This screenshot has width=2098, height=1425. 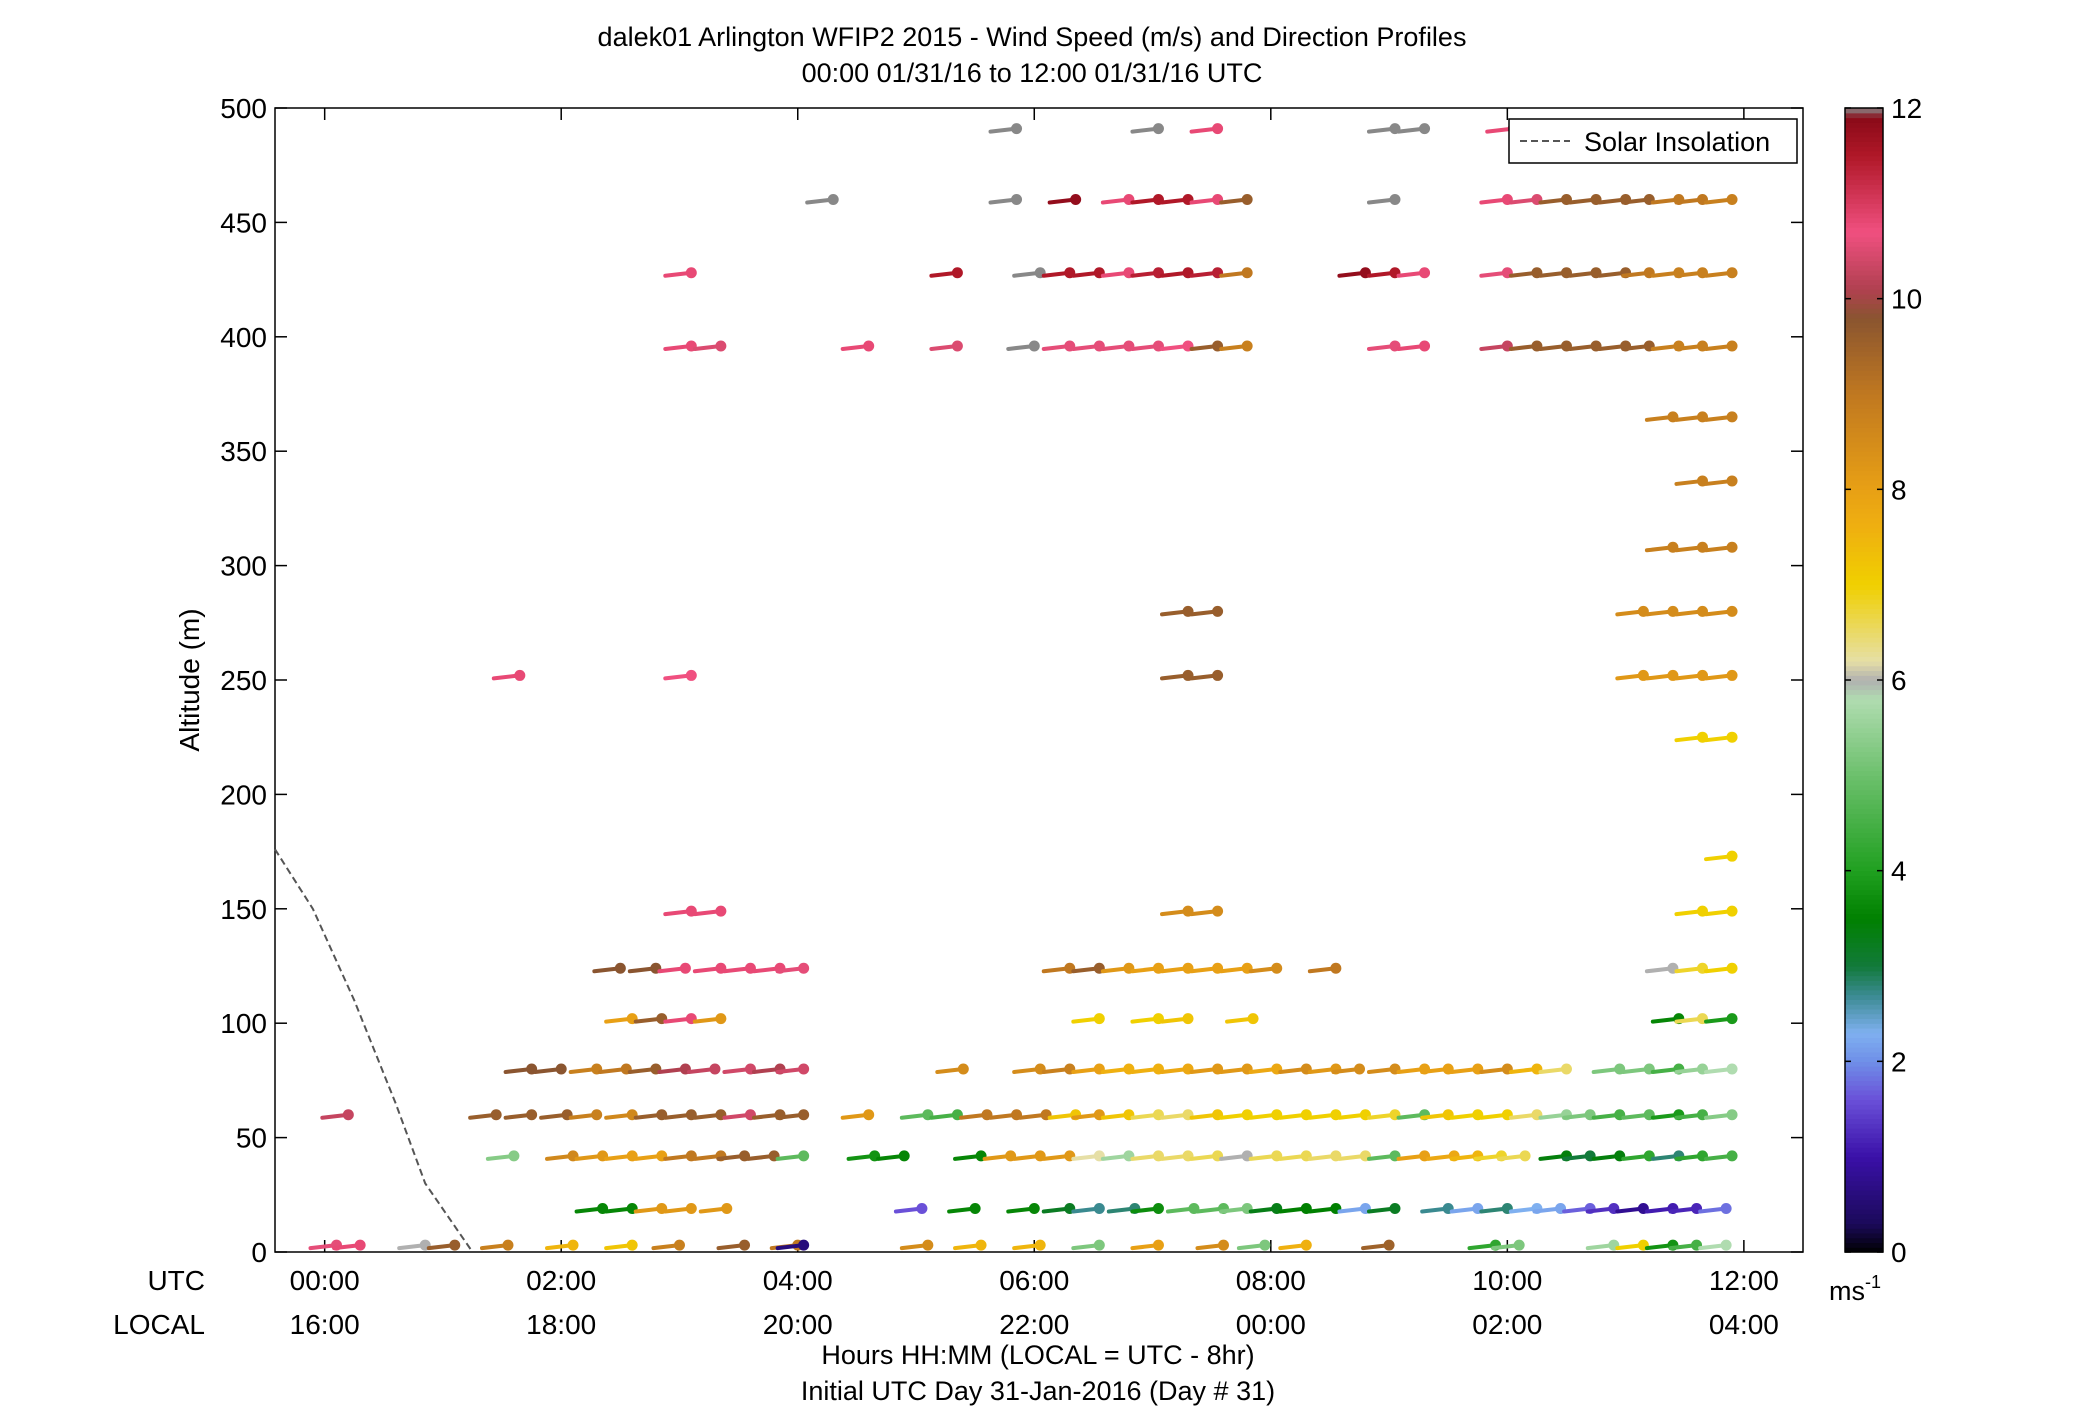 What do you see at coordinates (243, 108) in the screenshot?
I see `y-tick-label: 500` at bounding box center [243, 108].